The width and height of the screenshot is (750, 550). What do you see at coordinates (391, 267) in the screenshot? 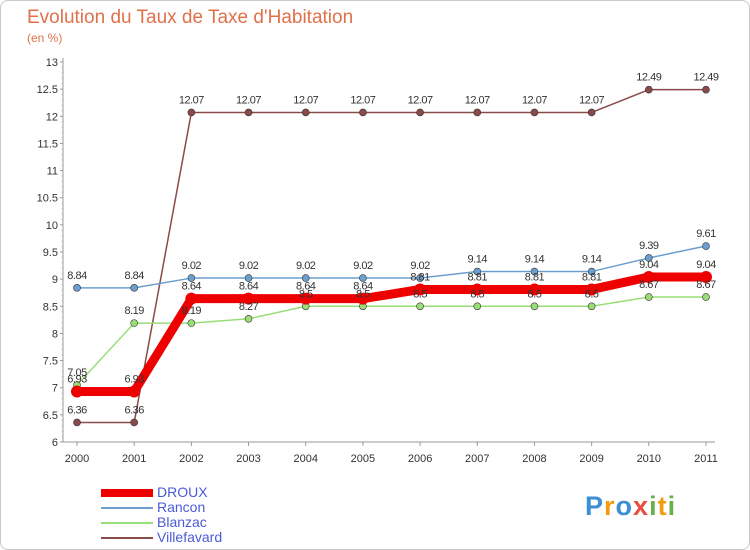
I see `rancon-series-line` at bounding box center [391, 267].